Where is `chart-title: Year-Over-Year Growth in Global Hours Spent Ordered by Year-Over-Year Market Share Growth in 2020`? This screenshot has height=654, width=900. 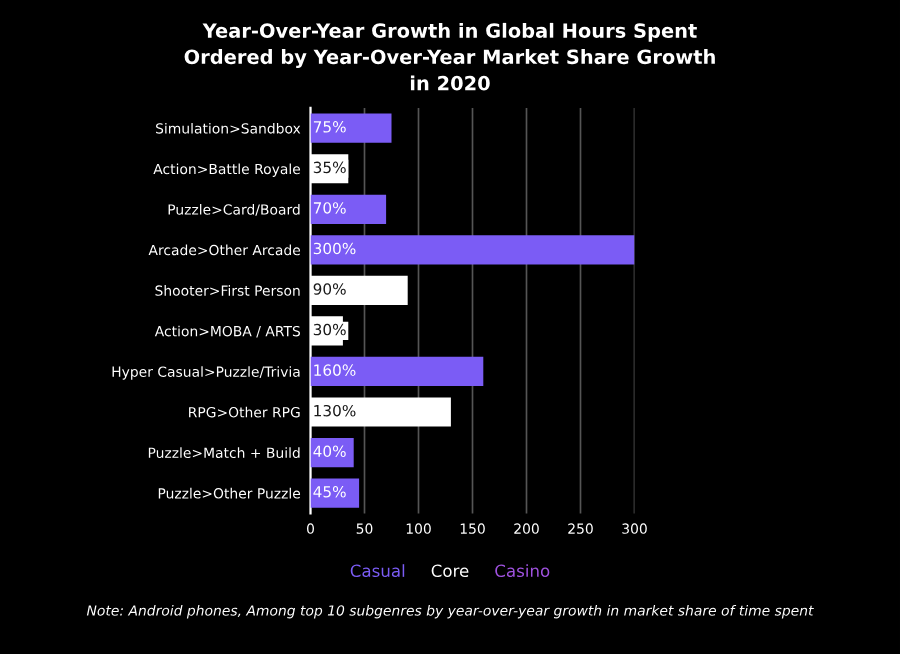
chart-title: Year-Over-Year Growth in Global Hours Spent Ordered by Year-Over-Year Market Share Growth in 2020 is located at coordinates (449, 56).